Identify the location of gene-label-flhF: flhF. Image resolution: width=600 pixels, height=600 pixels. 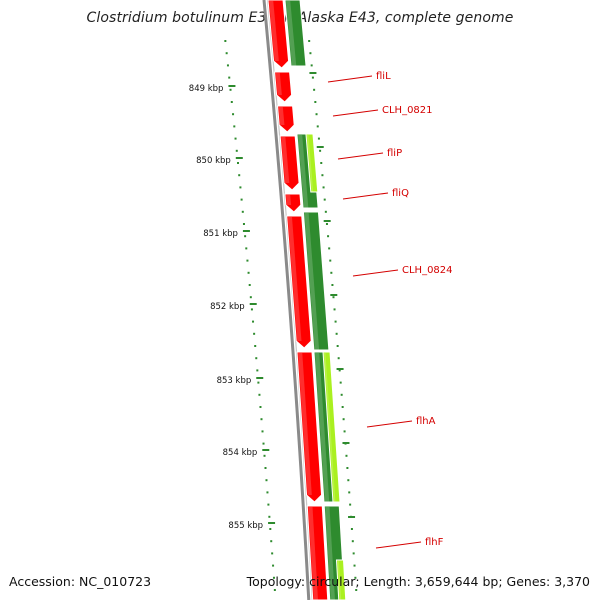
(409, 543).